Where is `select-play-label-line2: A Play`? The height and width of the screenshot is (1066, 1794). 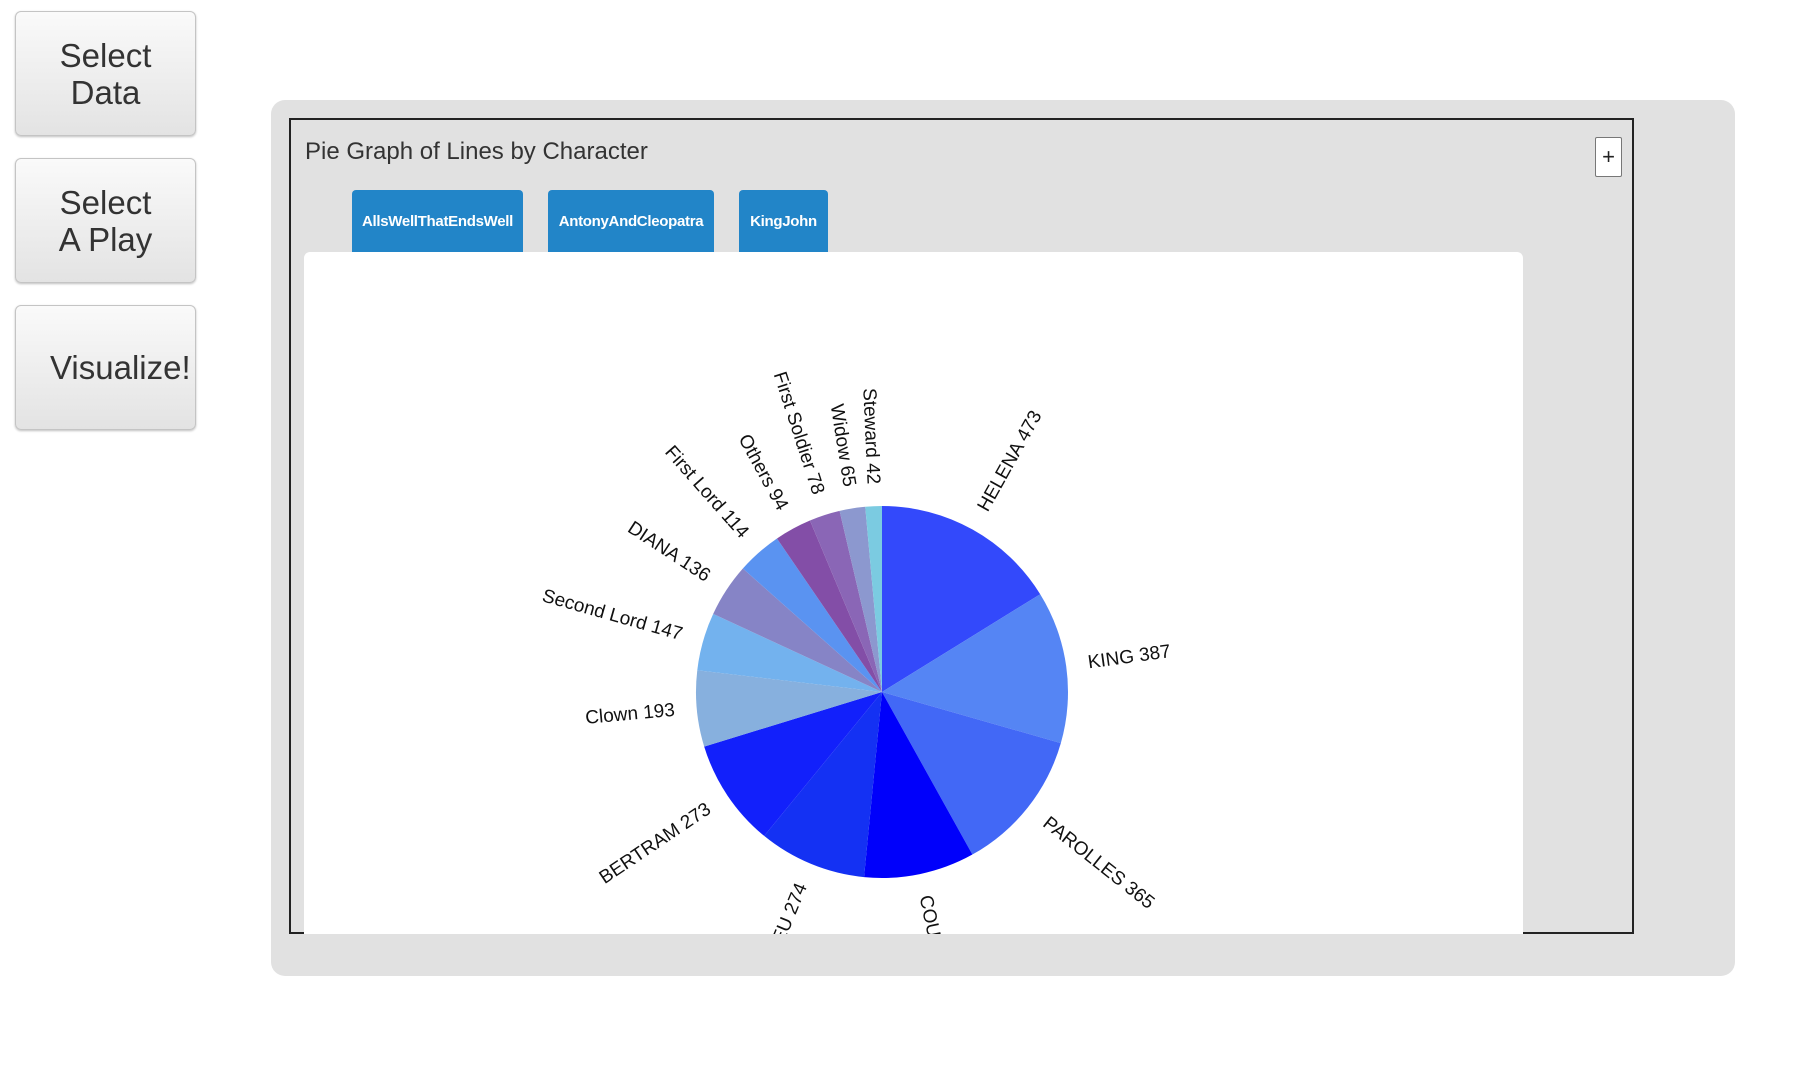
select-play-label-line2: A Play is located at coordinates (105, 239).